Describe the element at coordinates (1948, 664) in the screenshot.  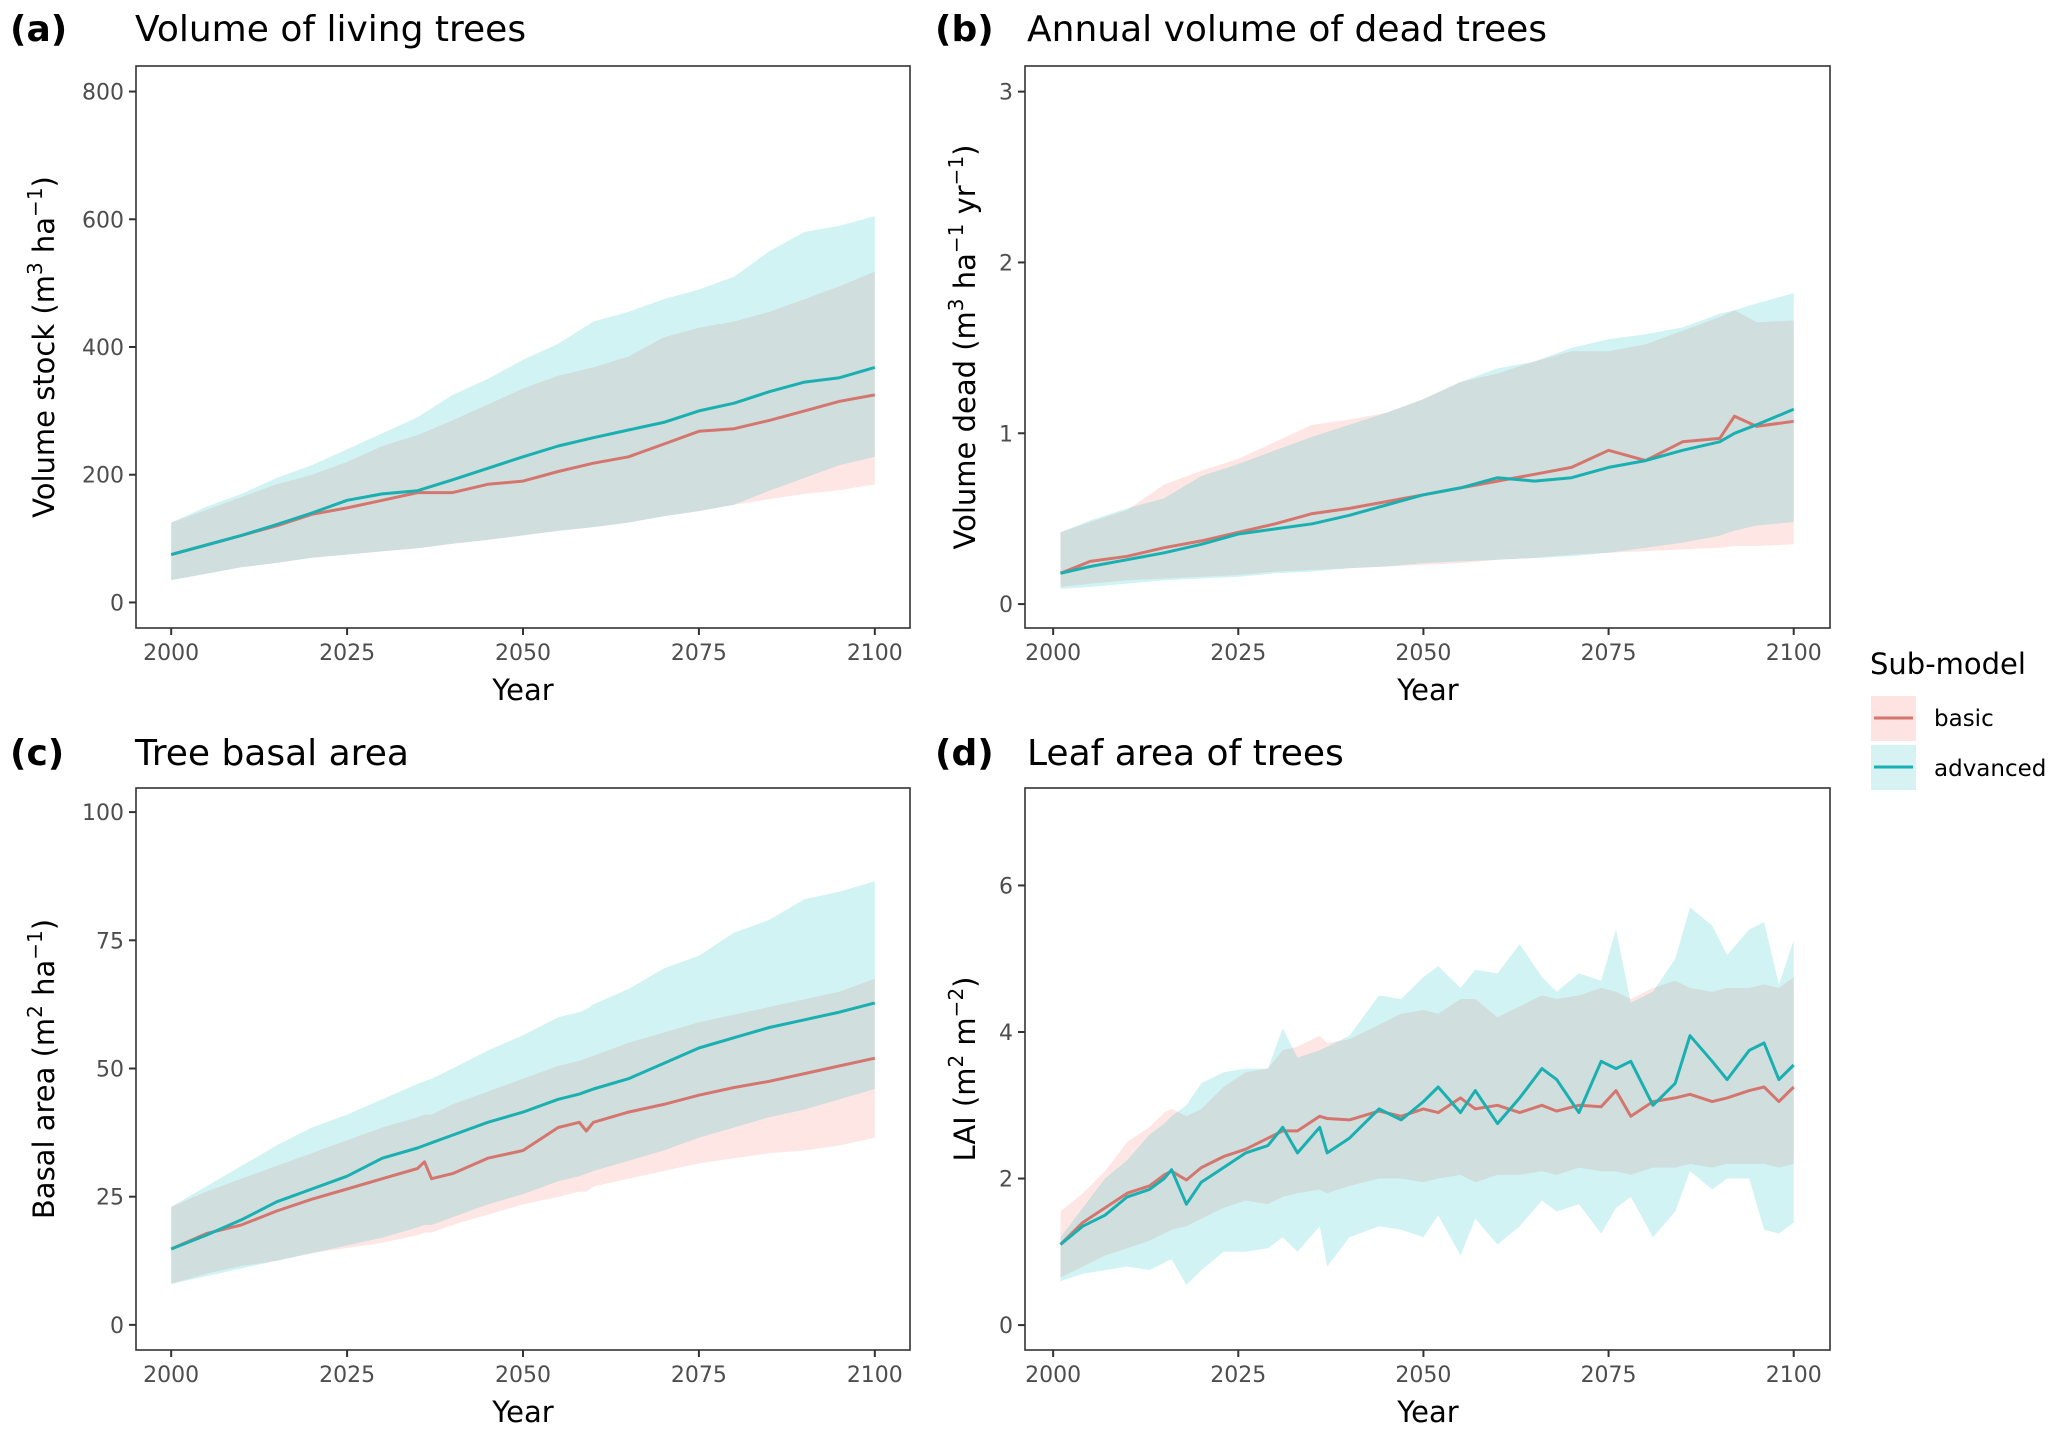
I see `legend-title: Sub-model` at that location.